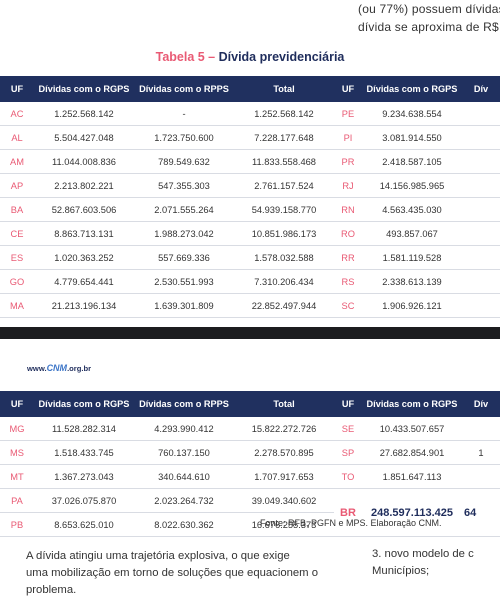 The width and height of the screenshot is (500, 599). Describe the element at coordinates (481, 512) in the screenshot. I see `total-partial: 64` at that location.